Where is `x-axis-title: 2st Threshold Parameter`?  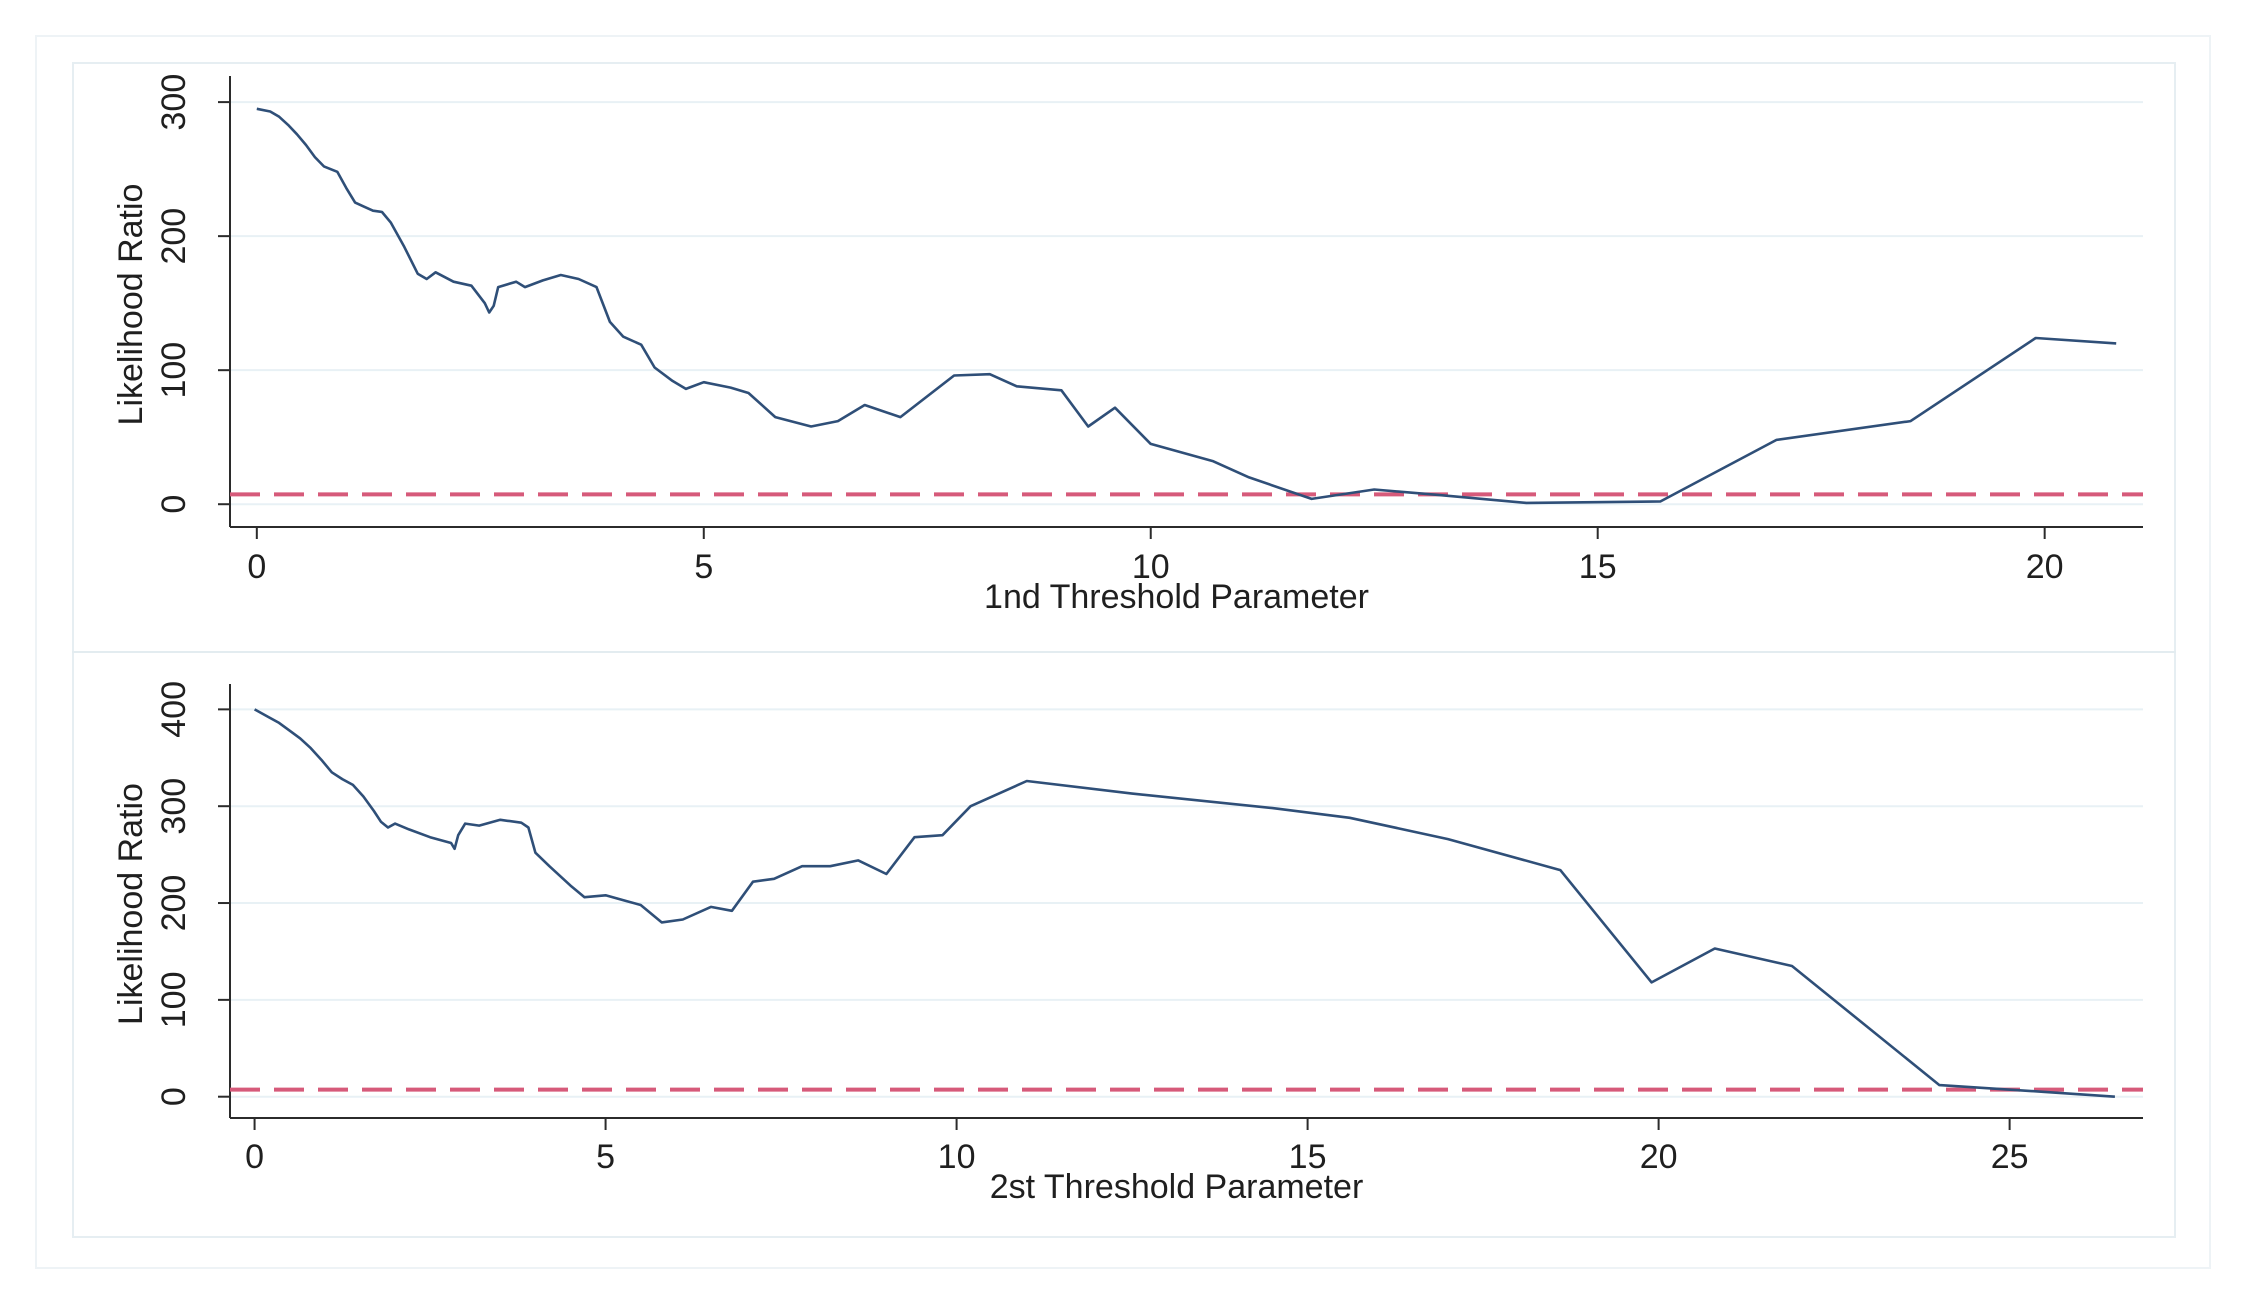 x-axis-title: 2st Threshold Parameter is located at coordinates (1177, 1187).